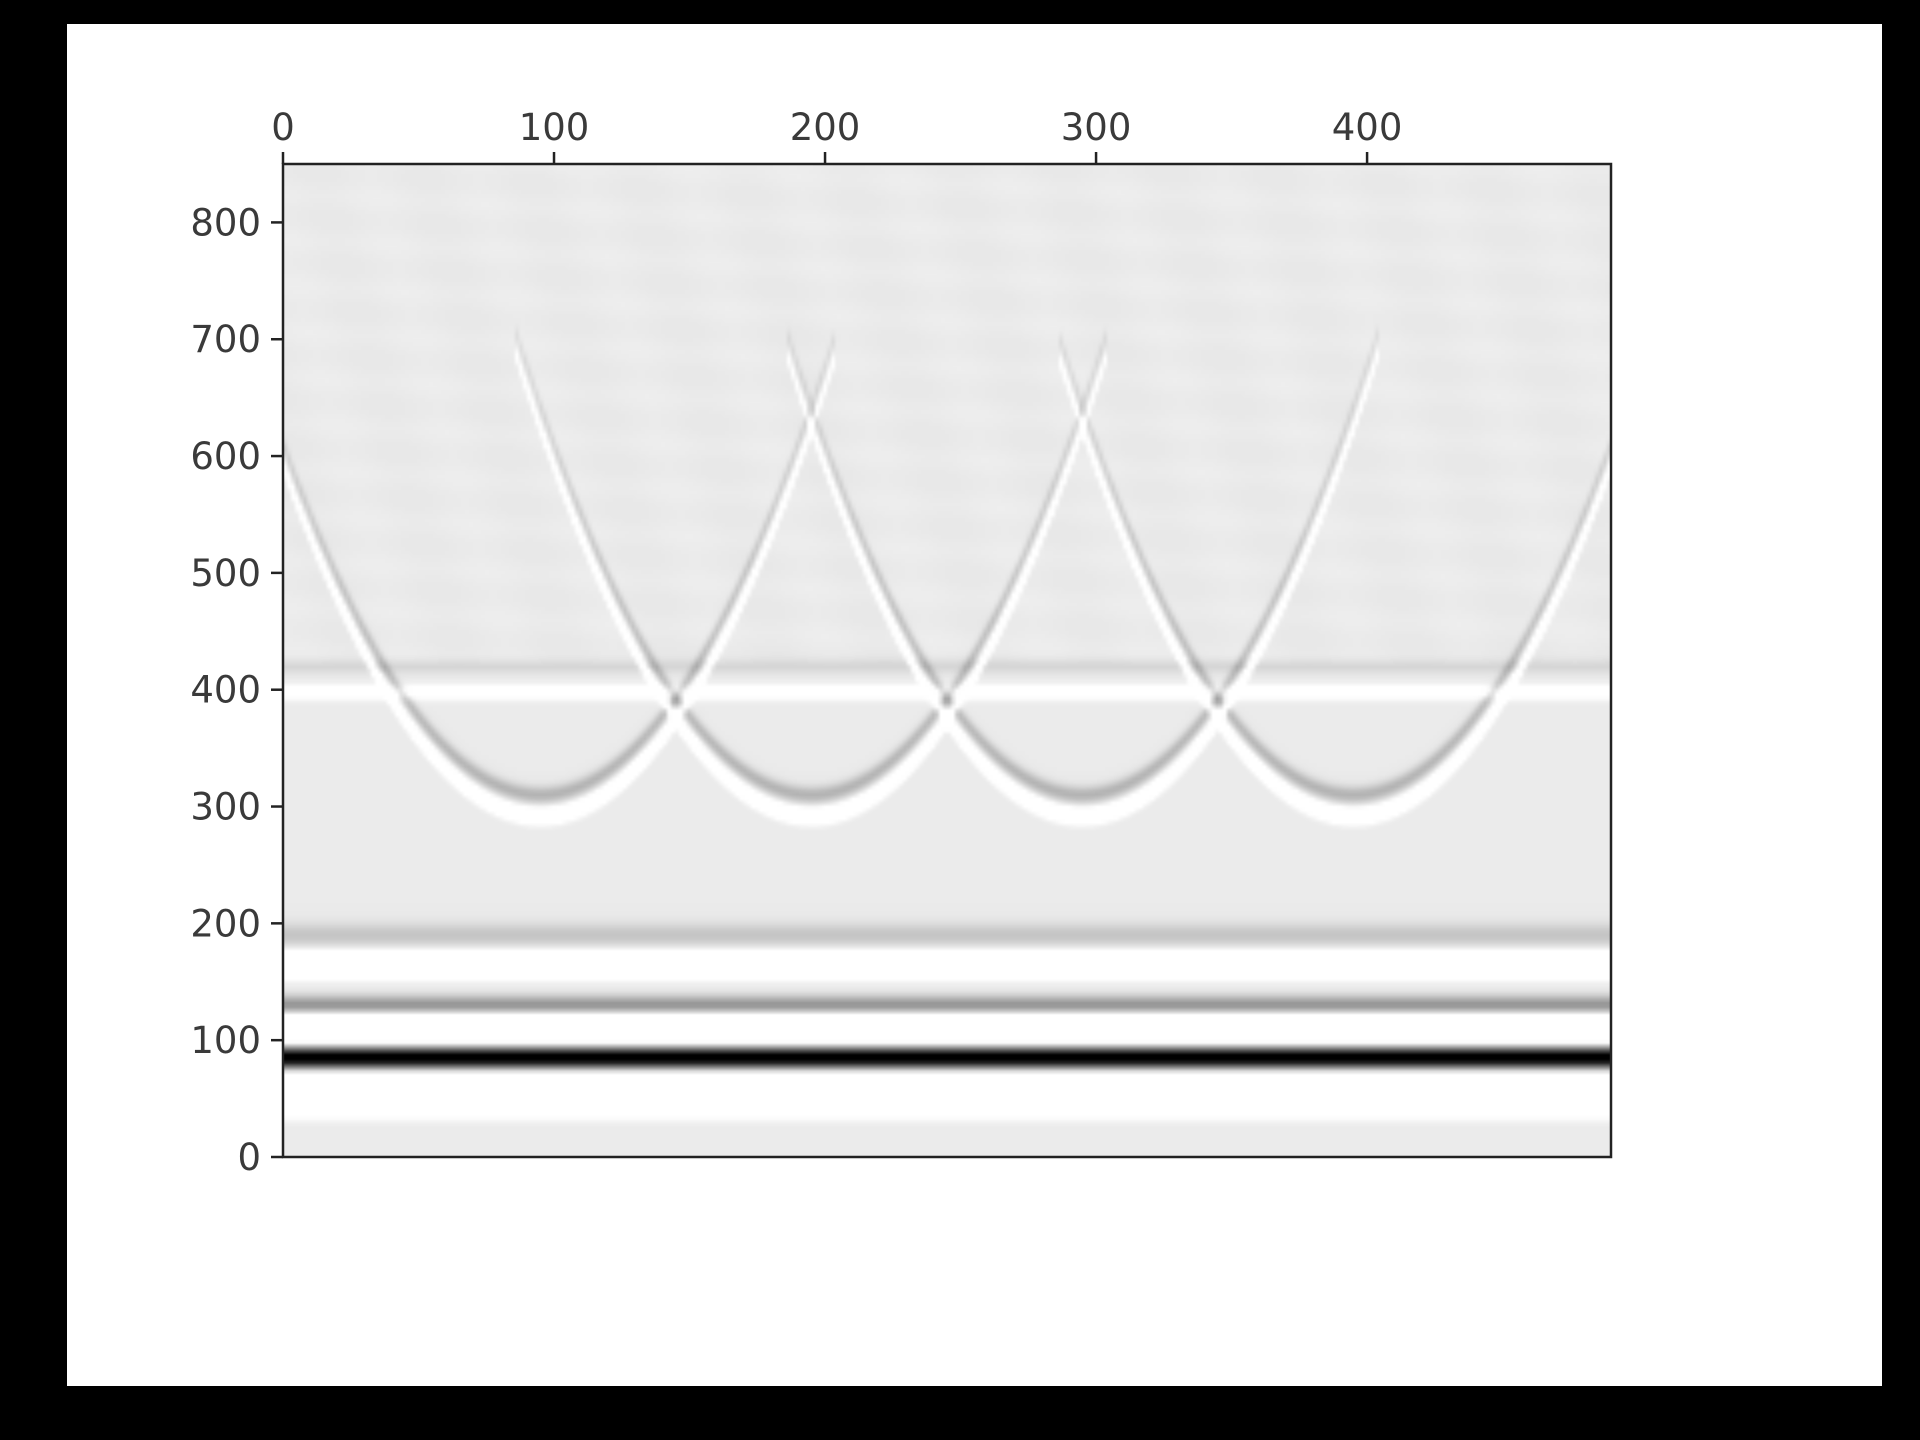  I want to click on x-tick-label: 300, so click(1096, 127).